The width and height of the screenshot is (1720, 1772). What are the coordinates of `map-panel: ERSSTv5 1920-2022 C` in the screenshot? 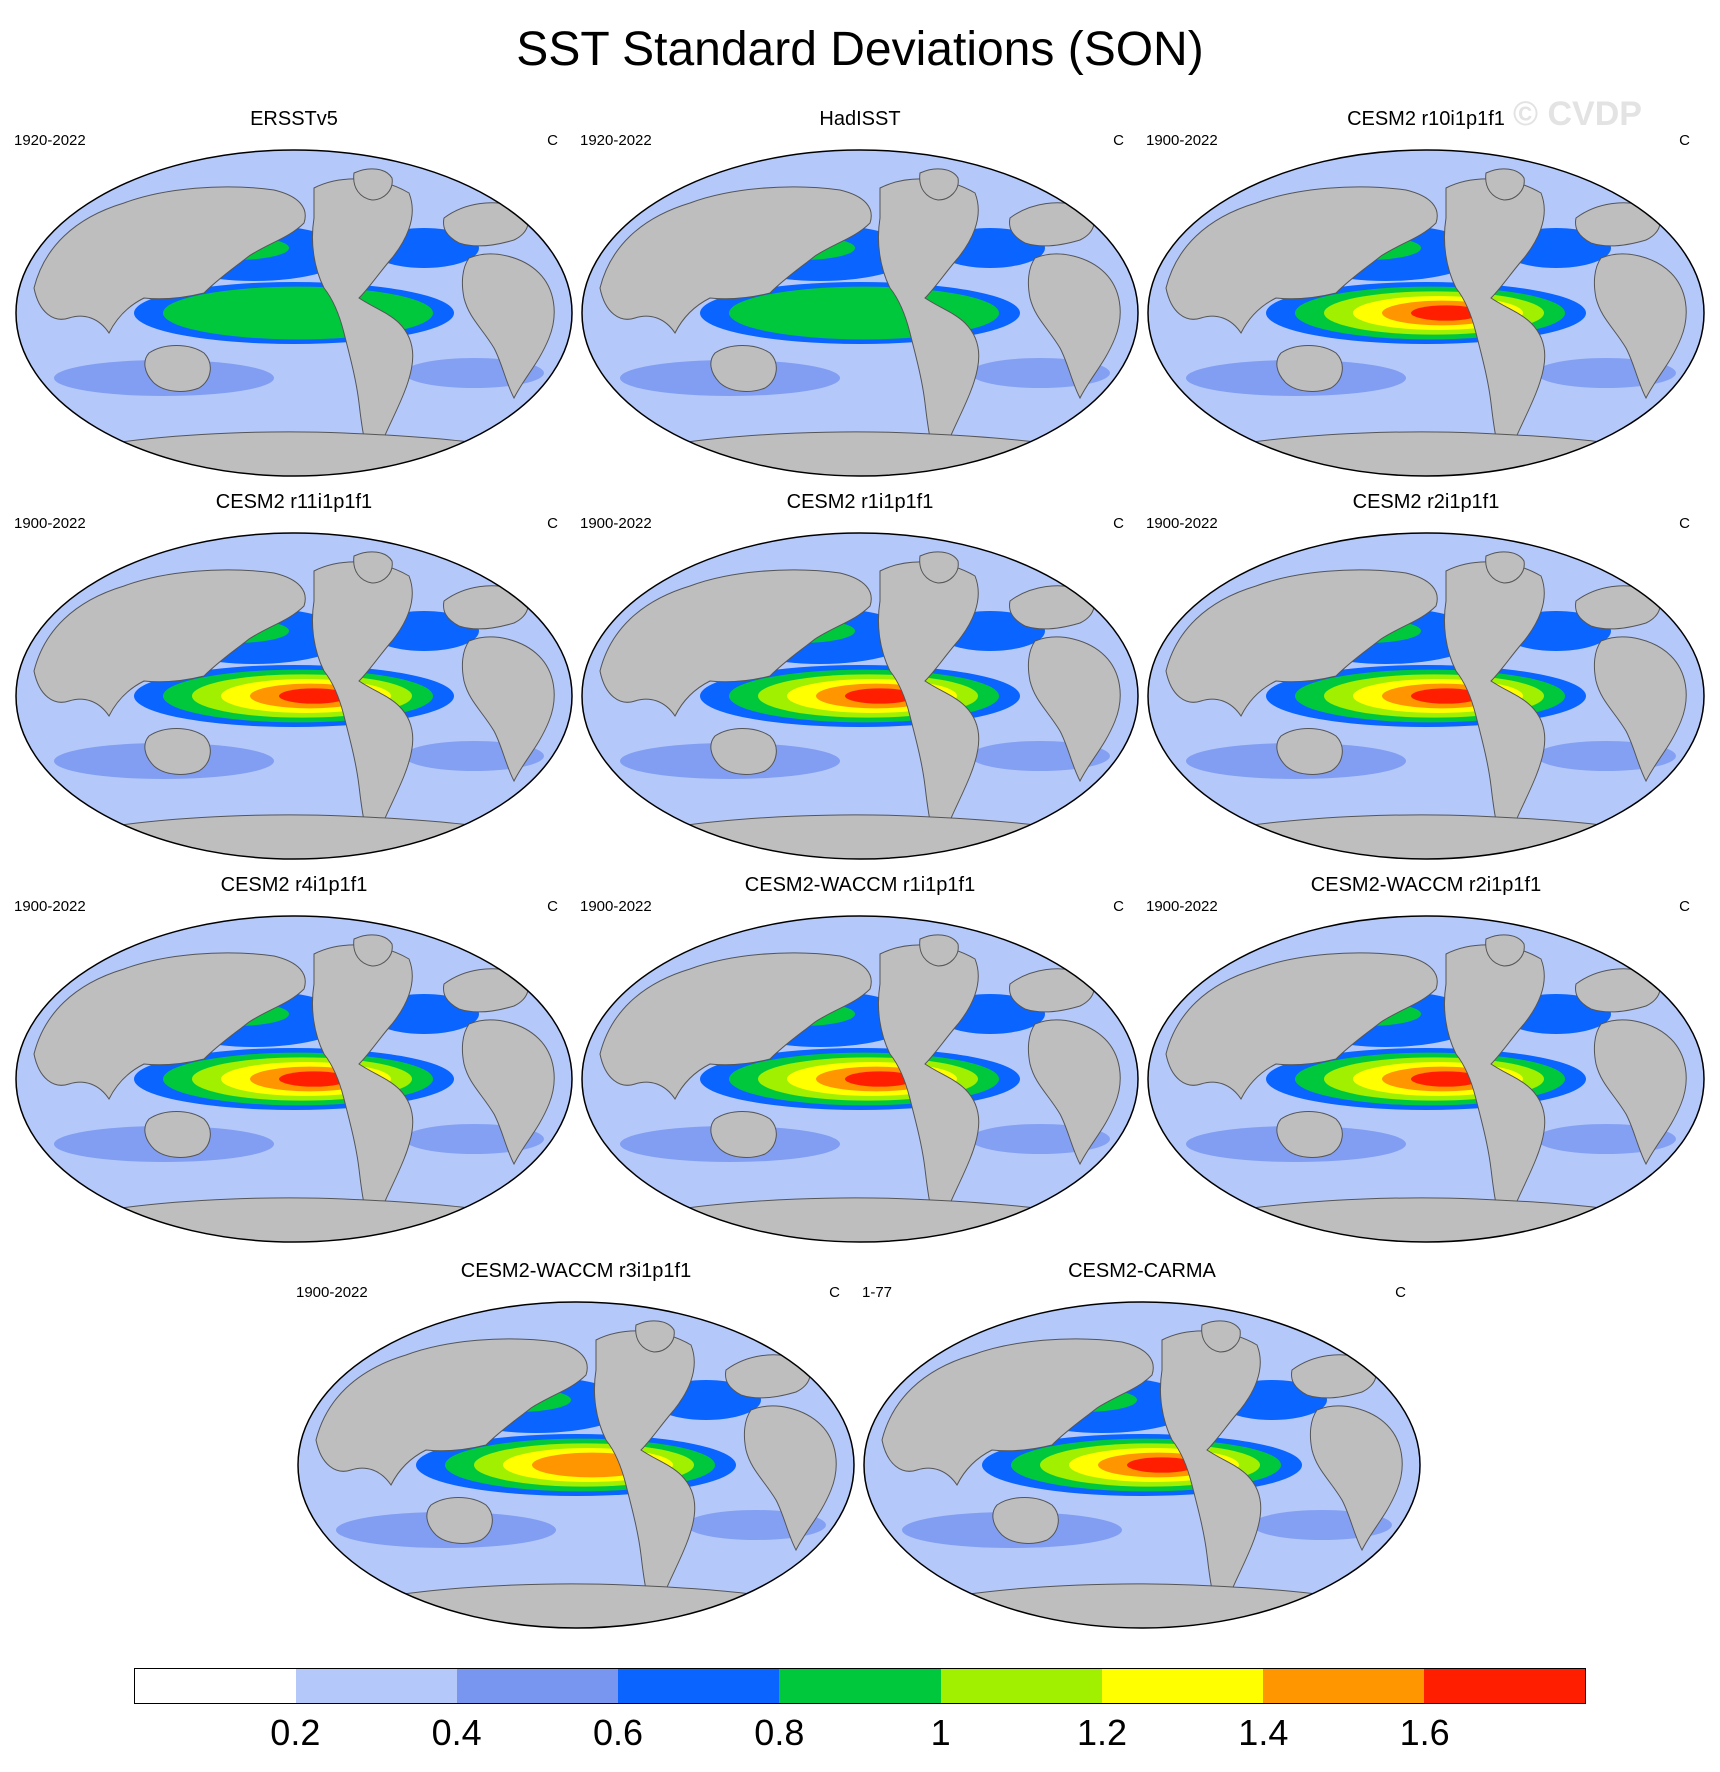 It's located at (294, 294).